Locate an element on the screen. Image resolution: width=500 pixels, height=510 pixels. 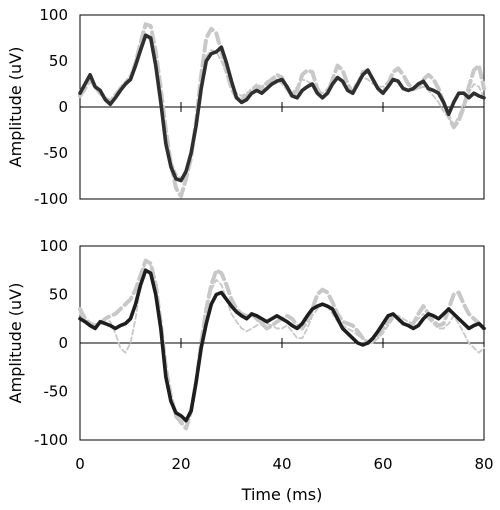
x-tick-label: 20 is located at coordinates (180, 464).